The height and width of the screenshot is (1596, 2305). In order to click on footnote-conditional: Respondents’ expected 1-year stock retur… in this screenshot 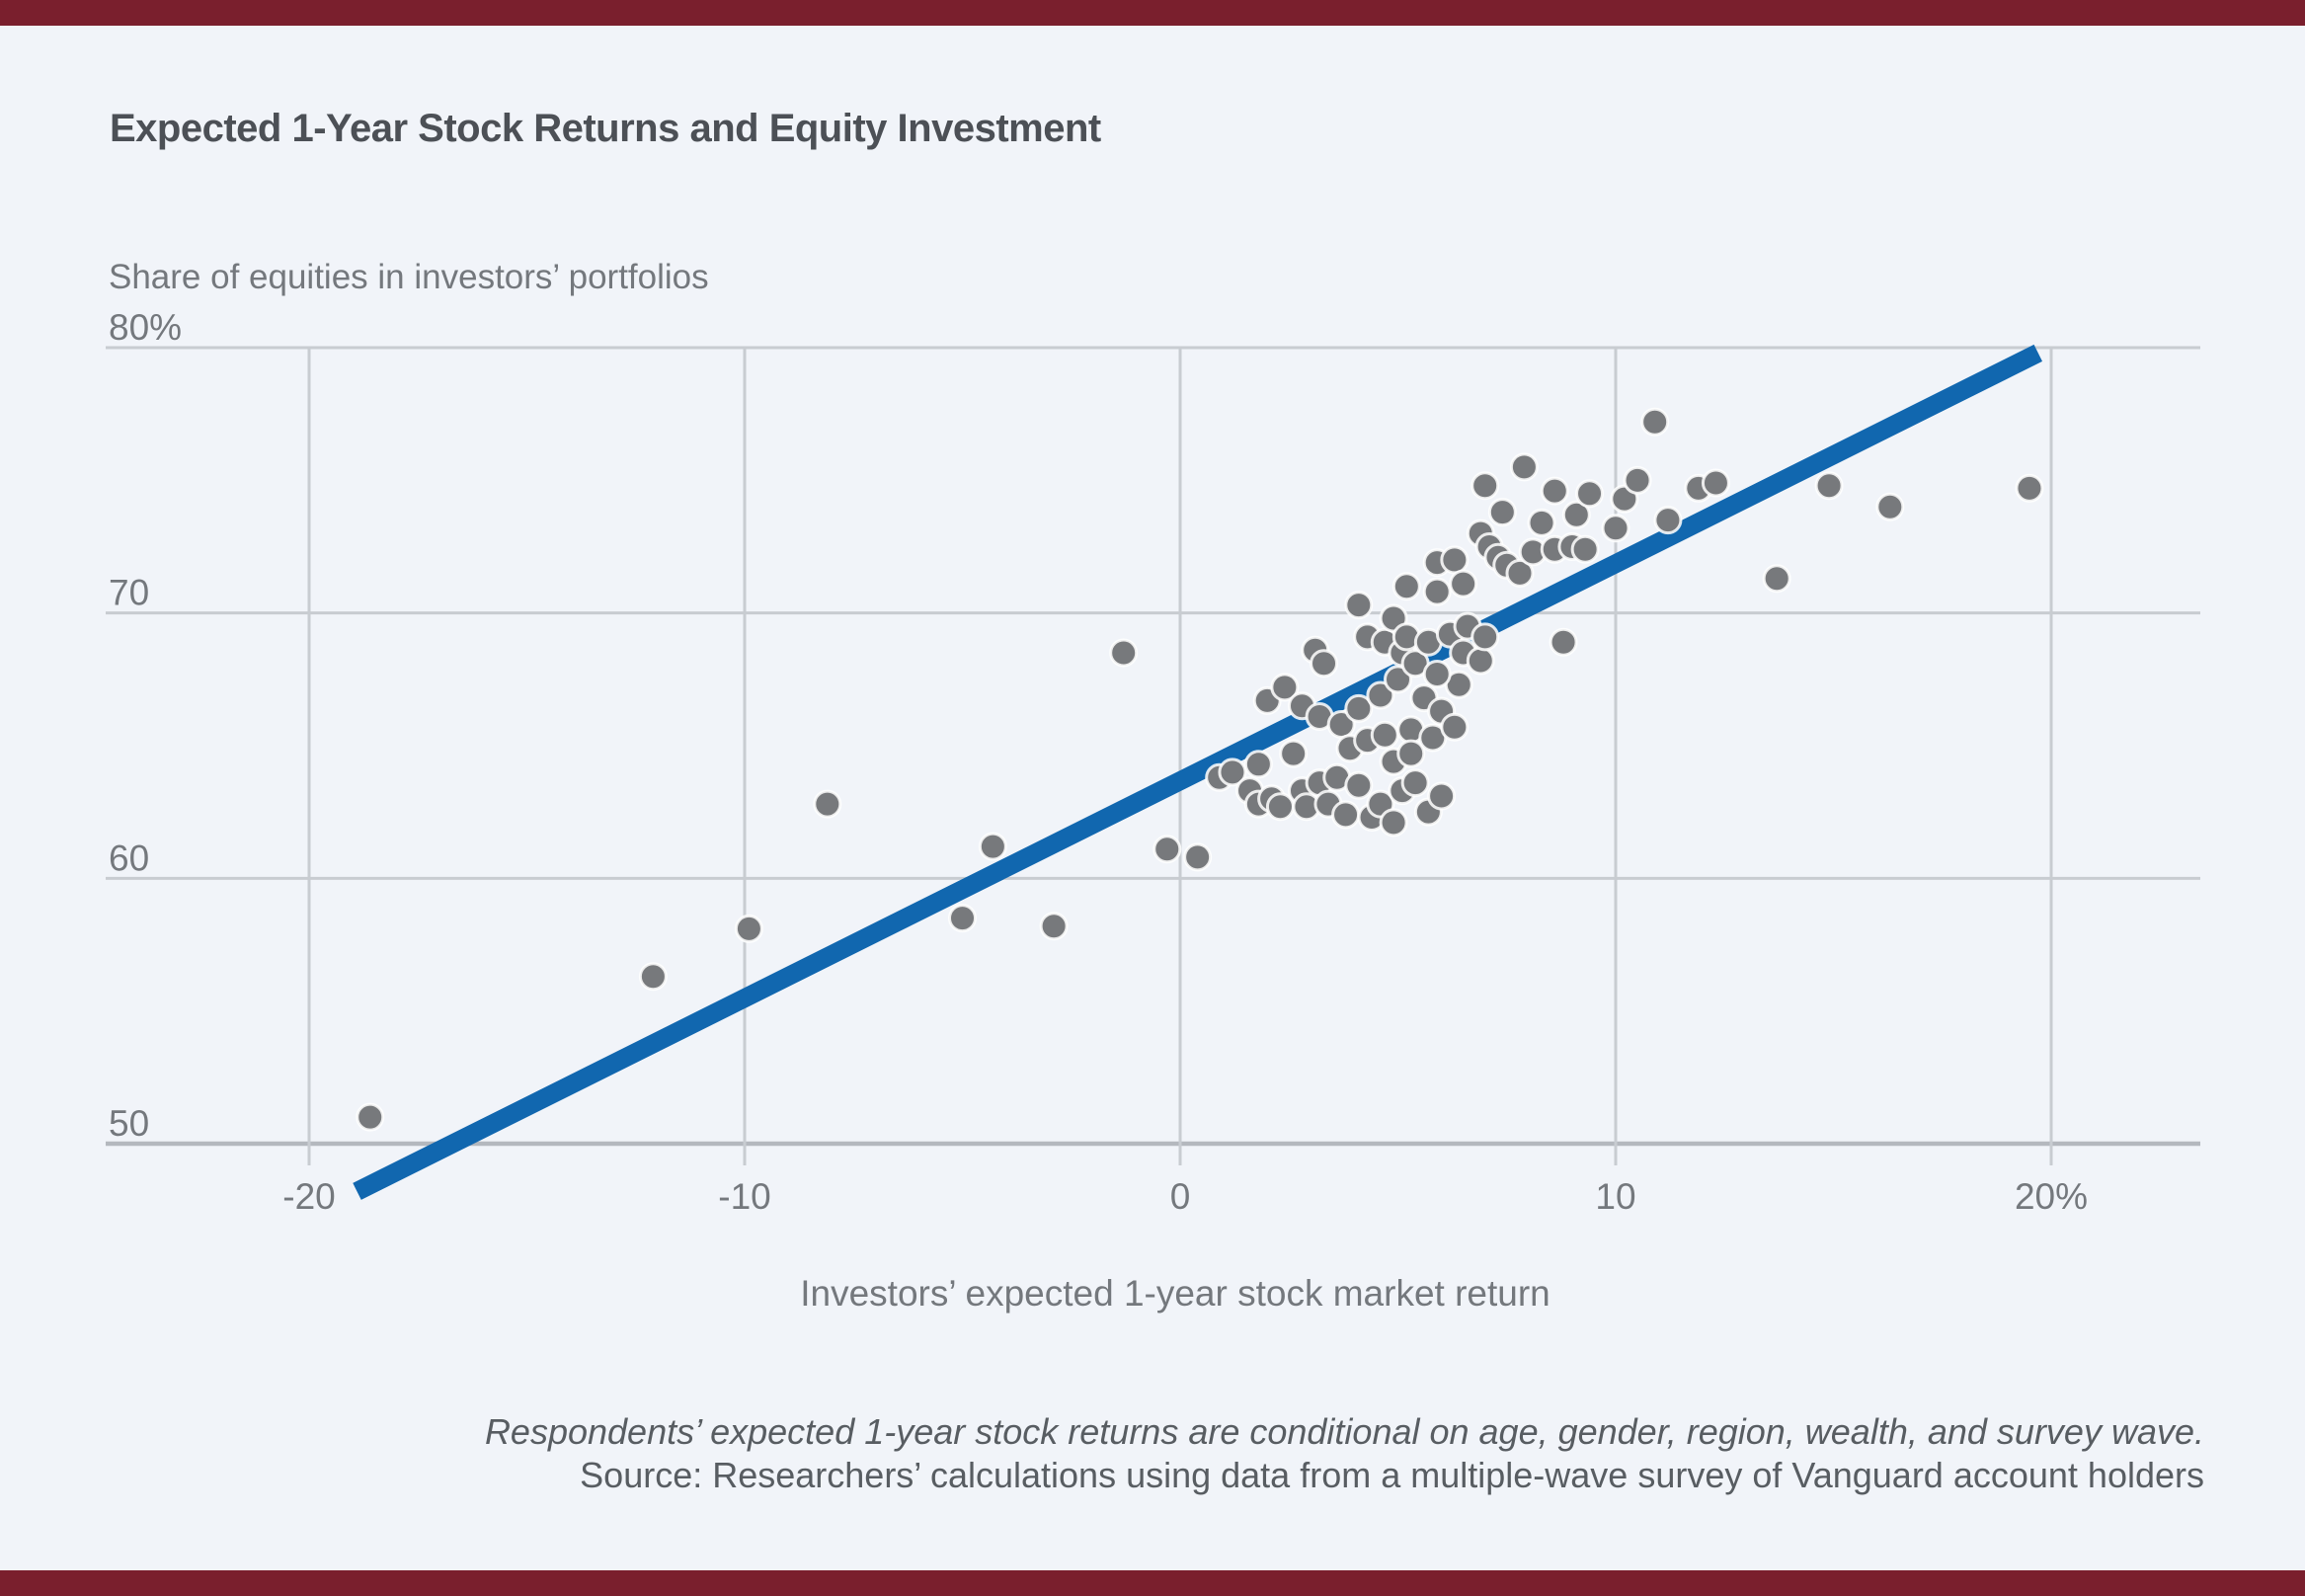, I will do `click(1344, 1431)`.